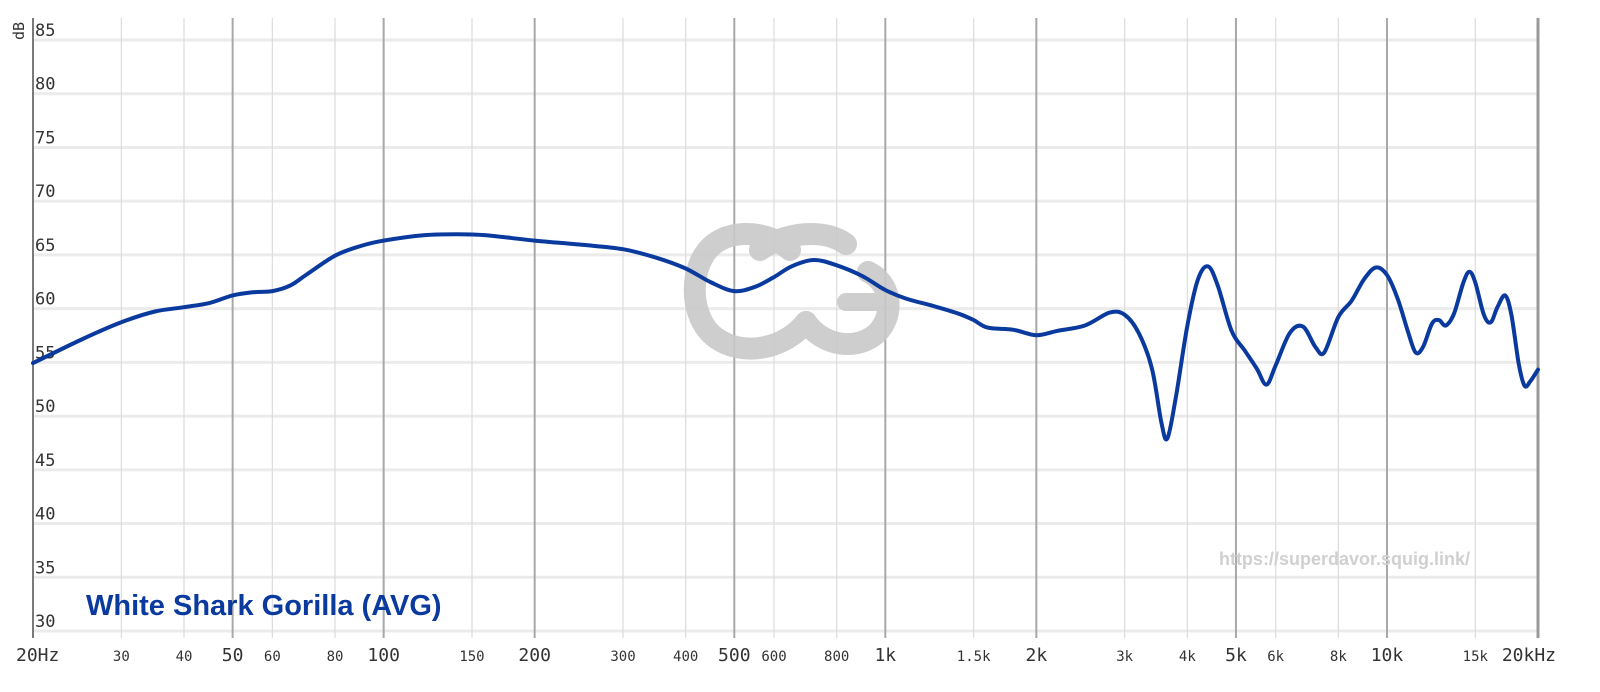  What do you see at coordinates (45, 31) in the screenshot?
I see `y-tick-label: 85` at bounding box center [45, 31].